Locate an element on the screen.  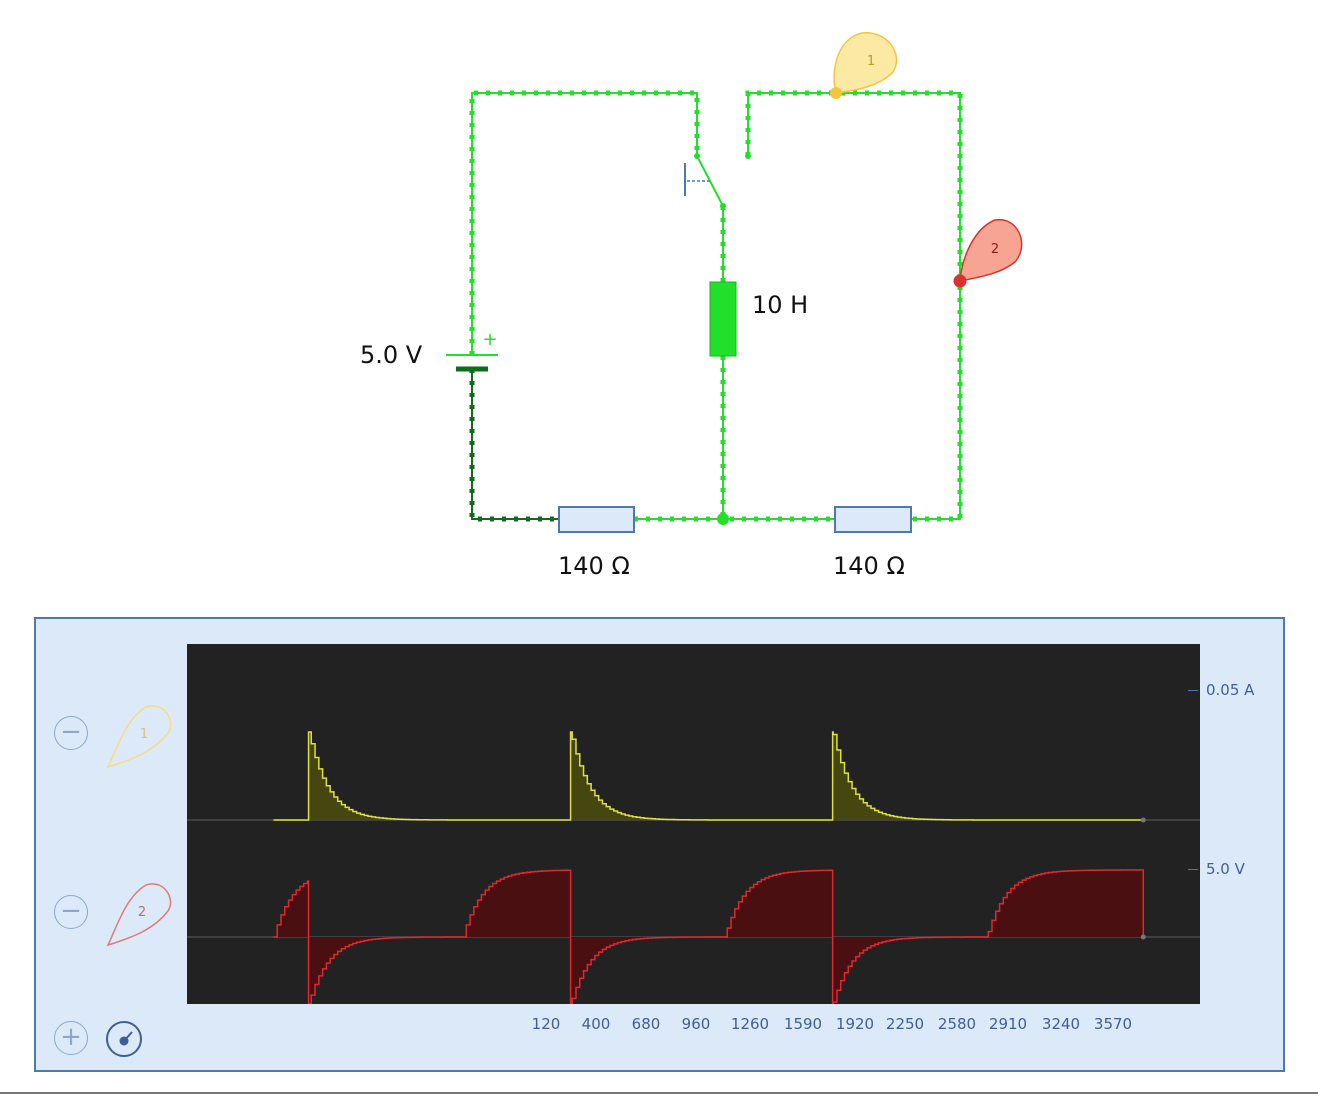
channel-2-probe-icon: 2 is located at coordinates (139, 915).